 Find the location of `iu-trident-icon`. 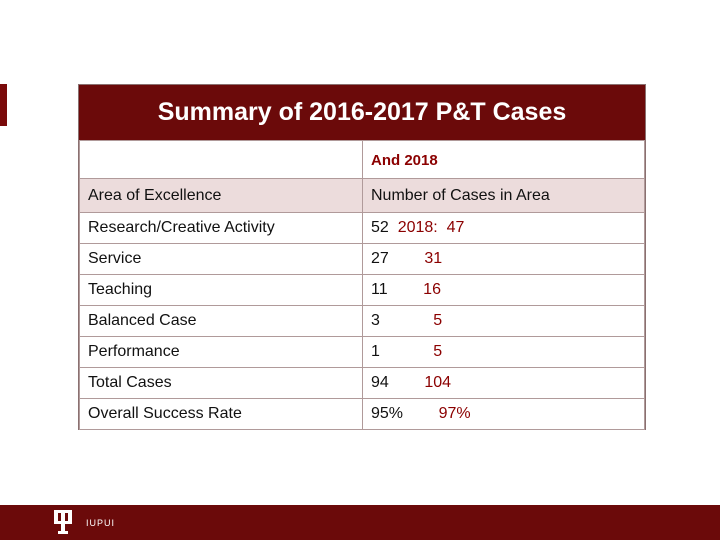

iu-trident-icon is located at coordinates (63, 522).